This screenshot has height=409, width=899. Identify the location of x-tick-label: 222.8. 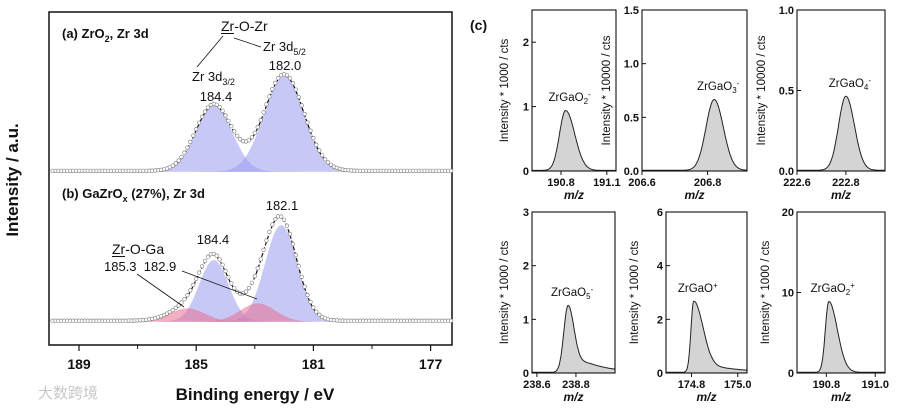
(846, 183).